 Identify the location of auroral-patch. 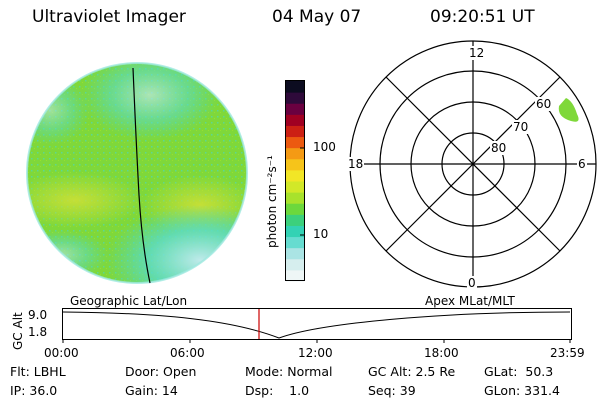
(568, 110).